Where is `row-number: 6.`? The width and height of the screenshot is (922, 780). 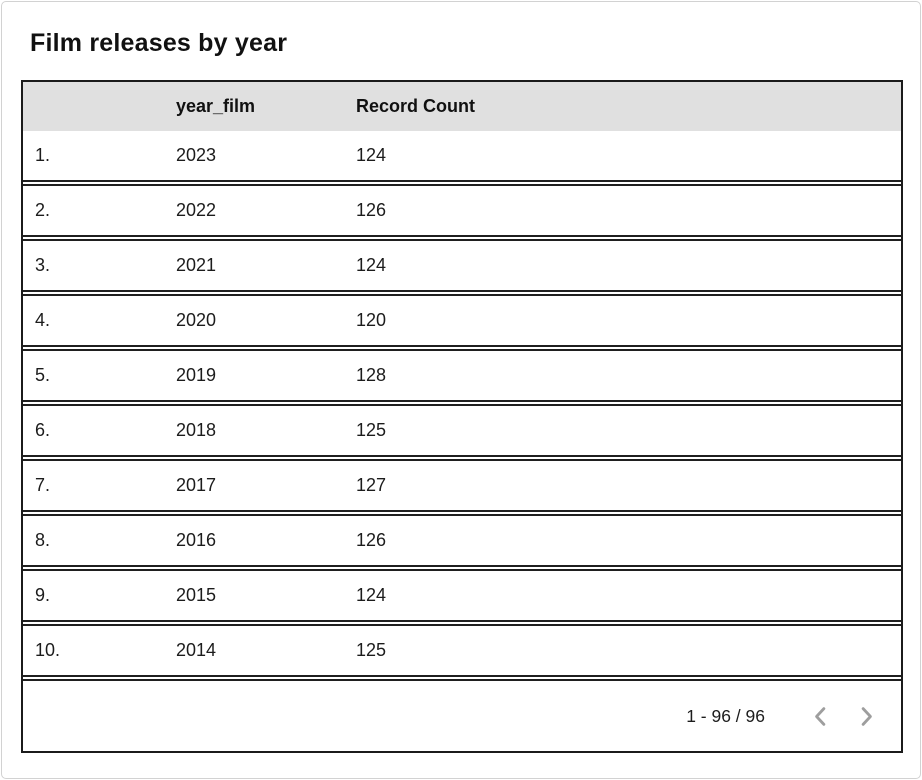
row-number: 6. is located at coordinates (43, 430).